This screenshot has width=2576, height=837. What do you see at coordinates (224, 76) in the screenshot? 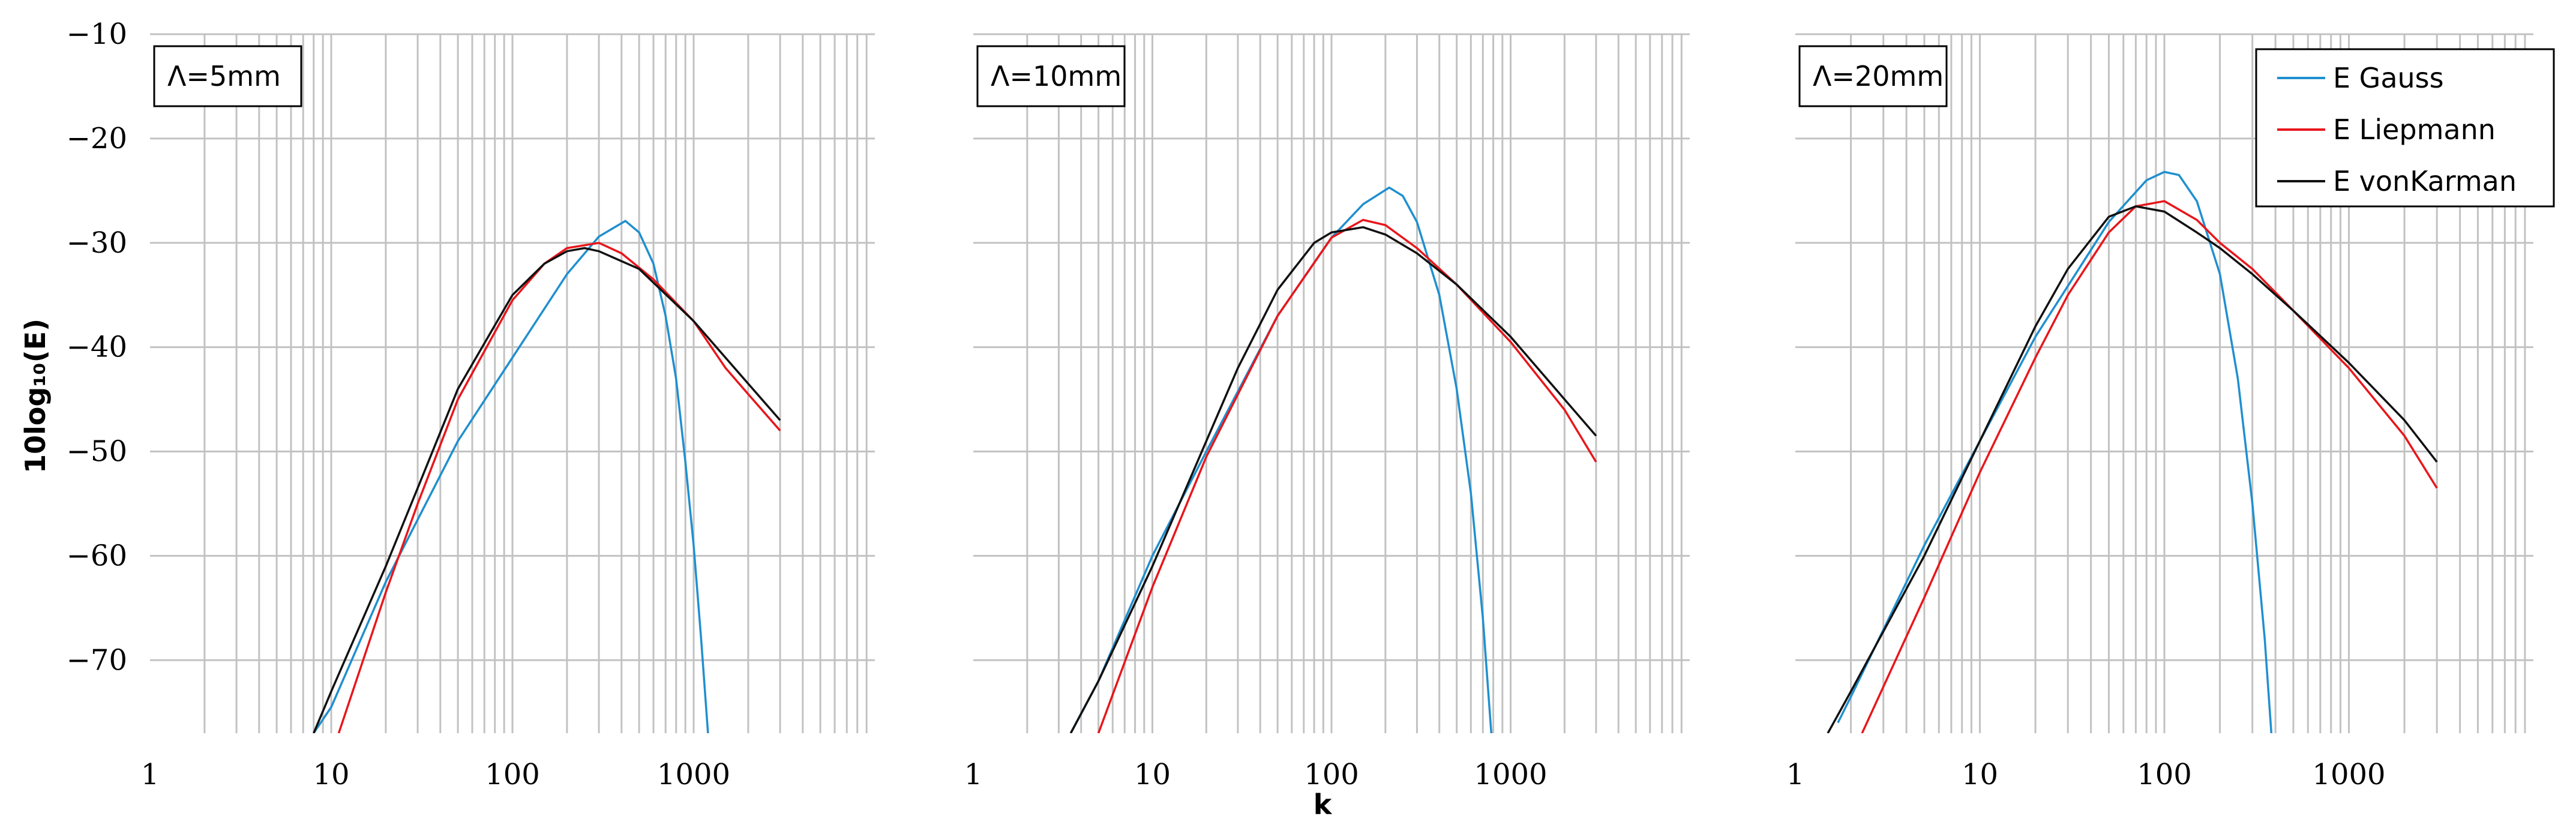
I see `panel-label: Λ=5mm` at bounding box center [224, 76].